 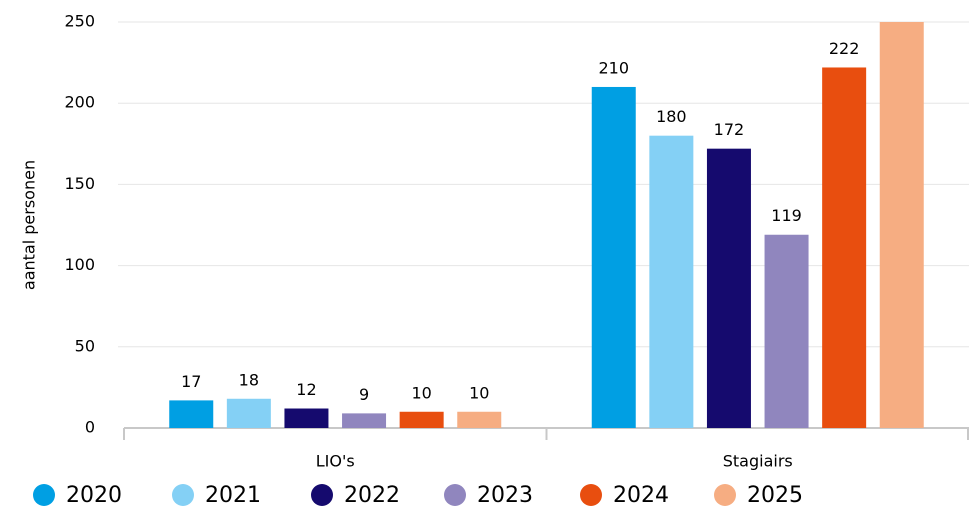 What do you see at coordinates (364, 394) in the screenshot?
I see `data-label: 9` at bounding box center [364, 394].